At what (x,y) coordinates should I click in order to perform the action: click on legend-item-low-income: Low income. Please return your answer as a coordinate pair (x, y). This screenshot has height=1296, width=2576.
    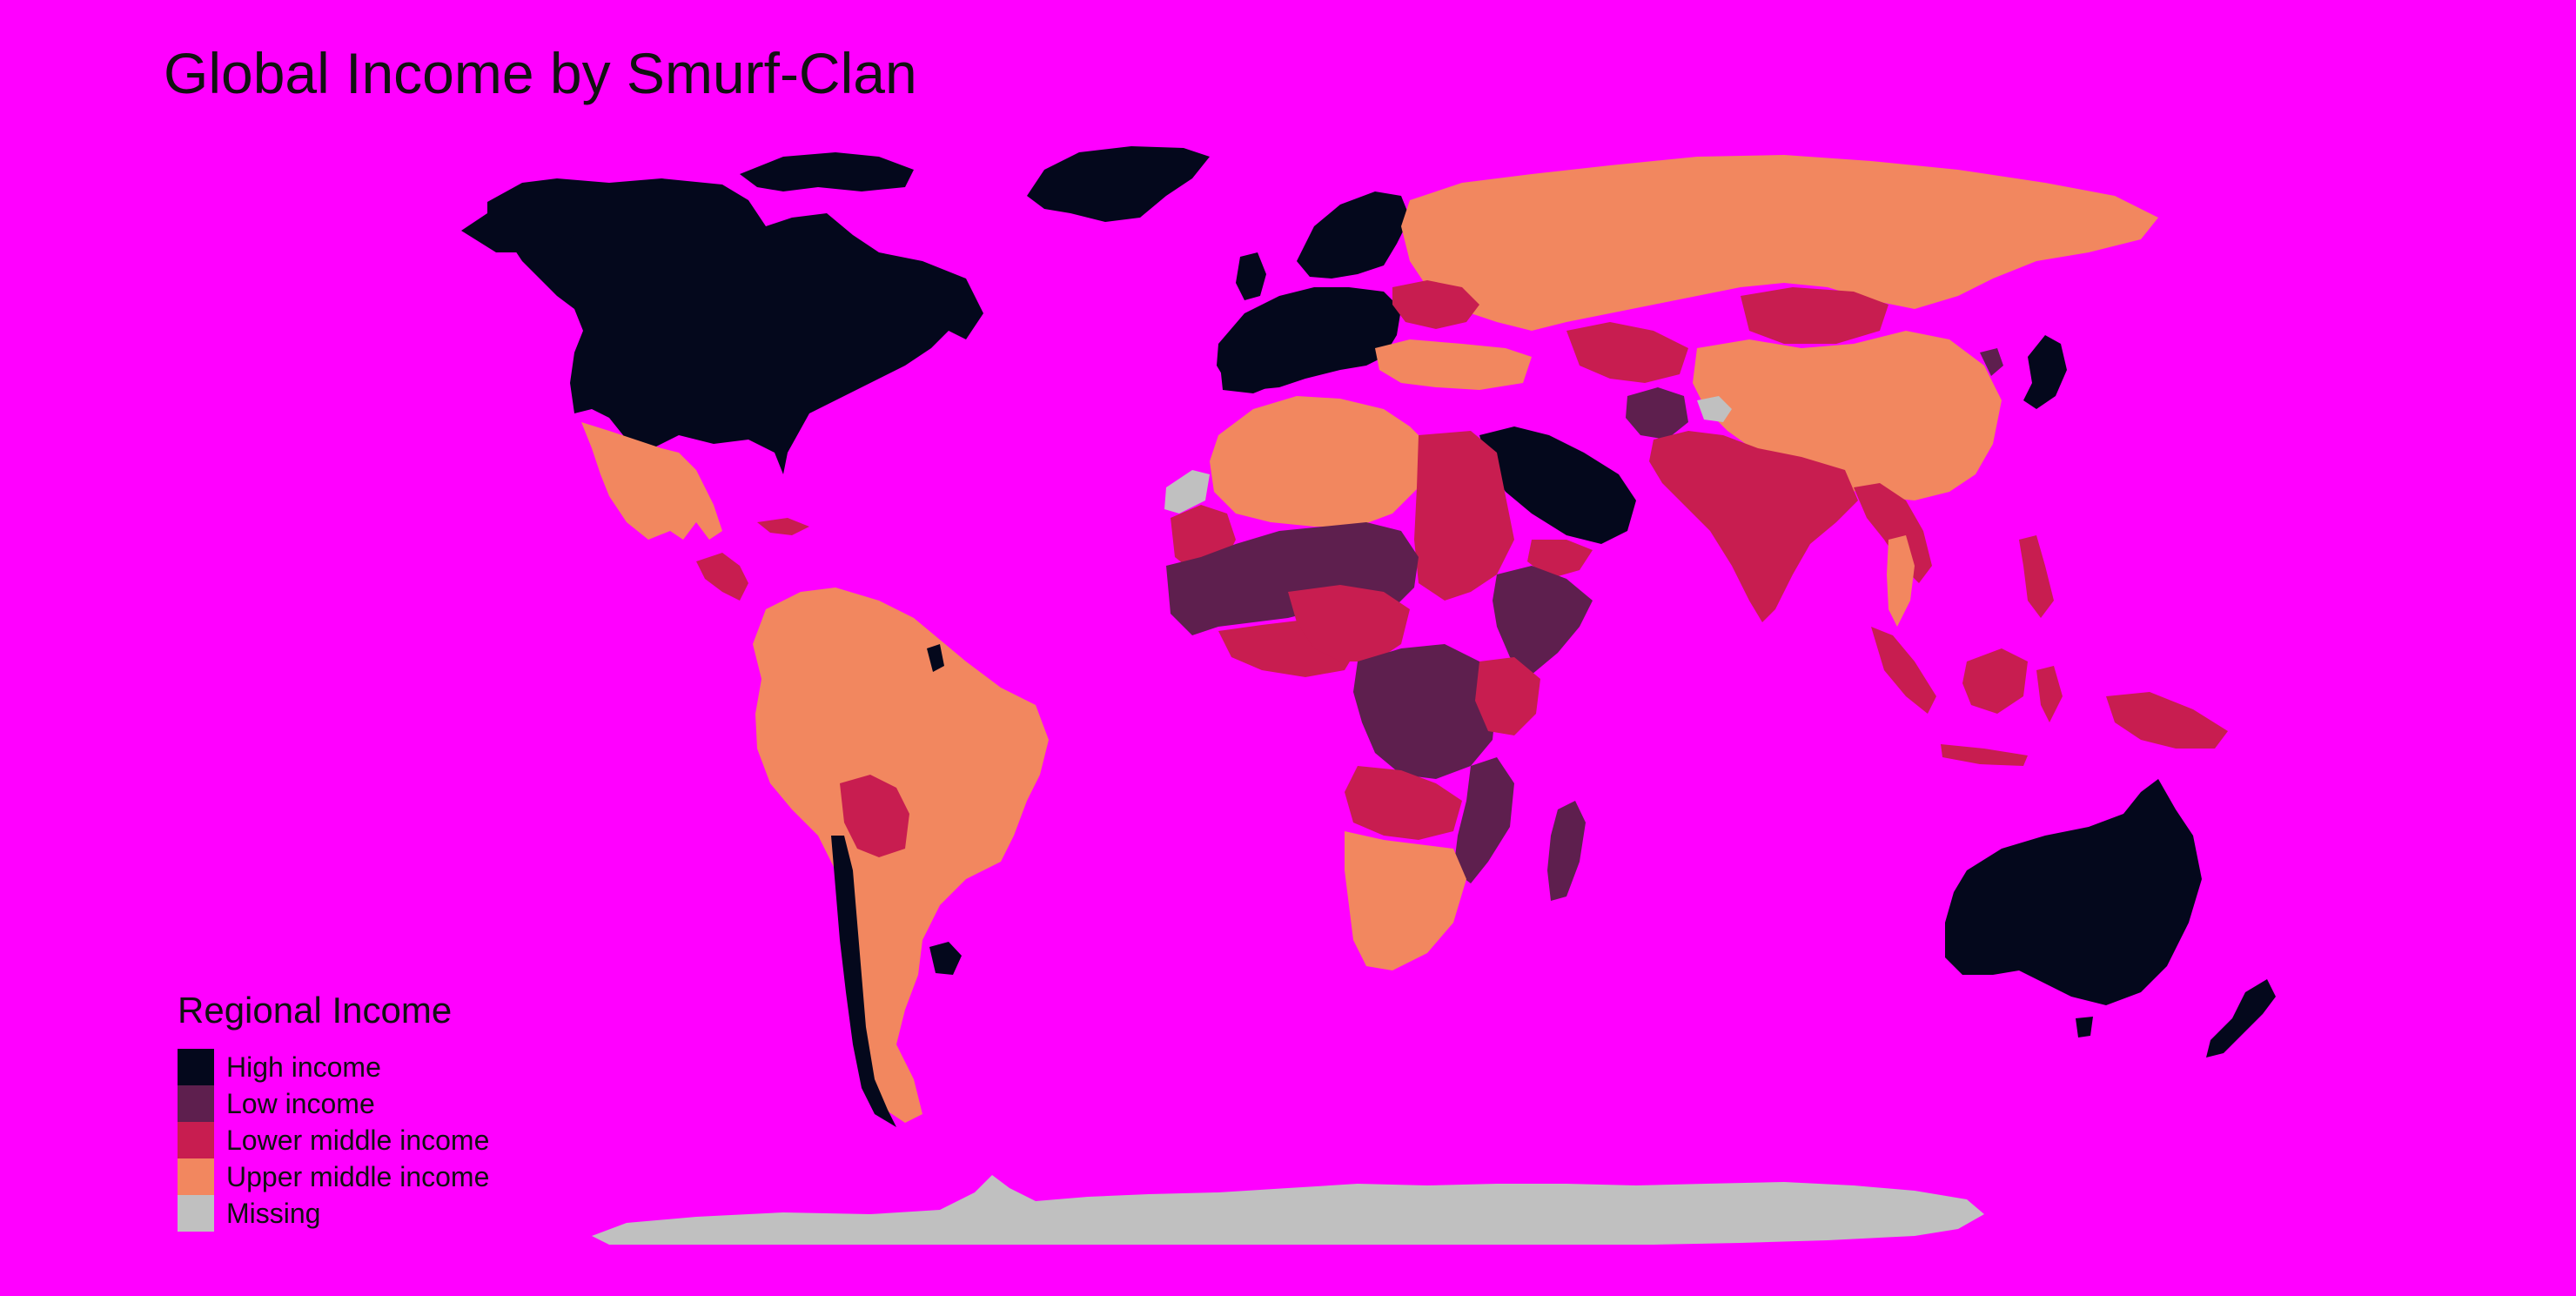
    Looking at the image, I should click on (333, 1103).